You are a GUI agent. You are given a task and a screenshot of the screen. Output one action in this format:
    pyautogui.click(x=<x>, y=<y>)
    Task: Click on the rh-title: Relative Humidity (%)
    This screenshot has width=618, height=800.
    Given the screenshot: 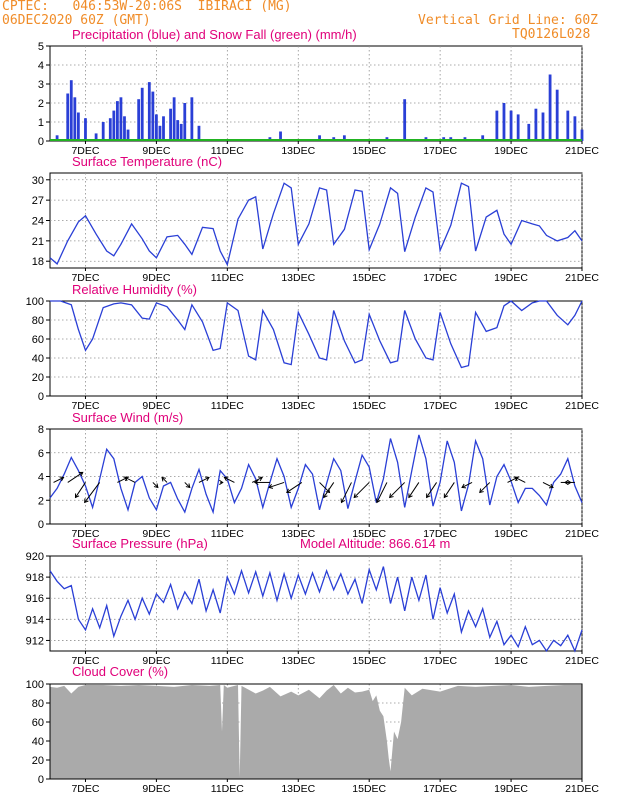 What is the action you would take?
    pyautogui.click(x=134, y=289)
    